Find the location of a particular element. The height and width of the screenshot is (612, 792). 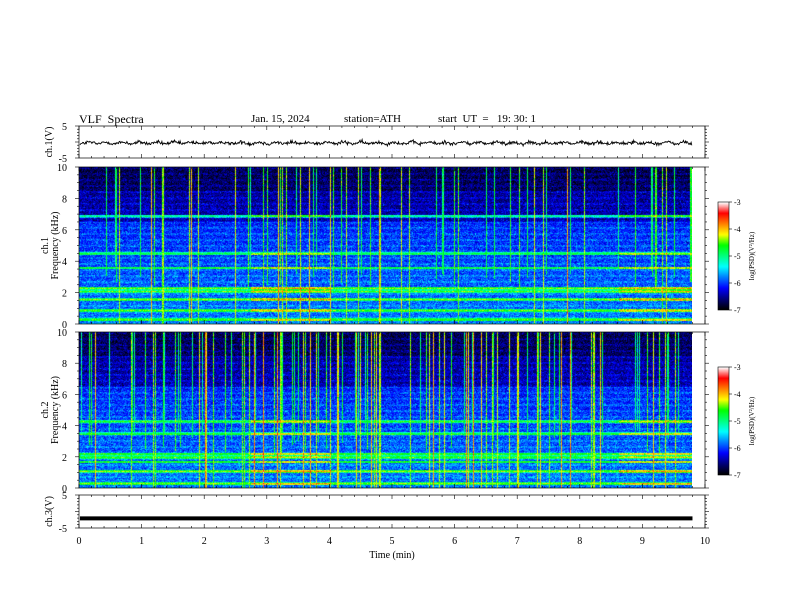

ylabel-channel: ch.2 is located at coordinates (45, 410).